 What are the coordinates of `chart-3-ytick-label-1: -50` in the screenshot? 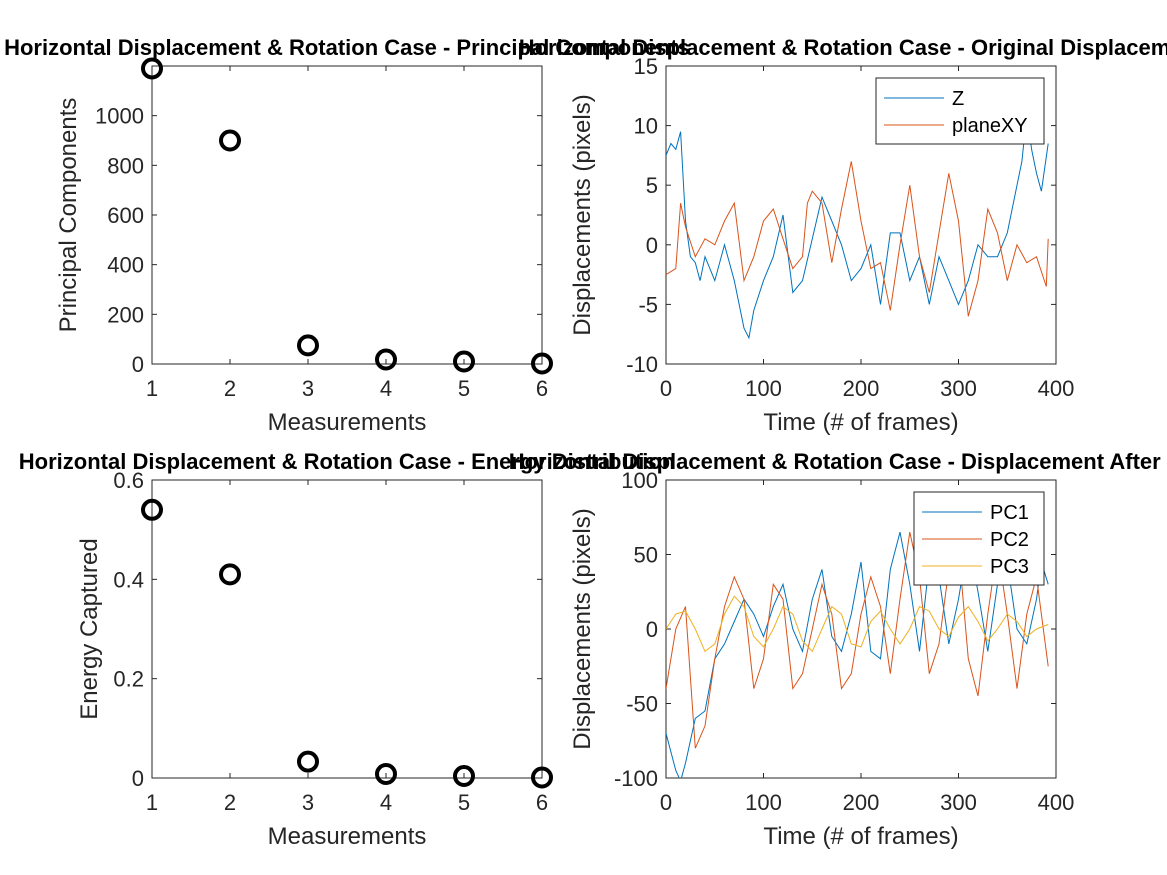 It's located at (642, 704).